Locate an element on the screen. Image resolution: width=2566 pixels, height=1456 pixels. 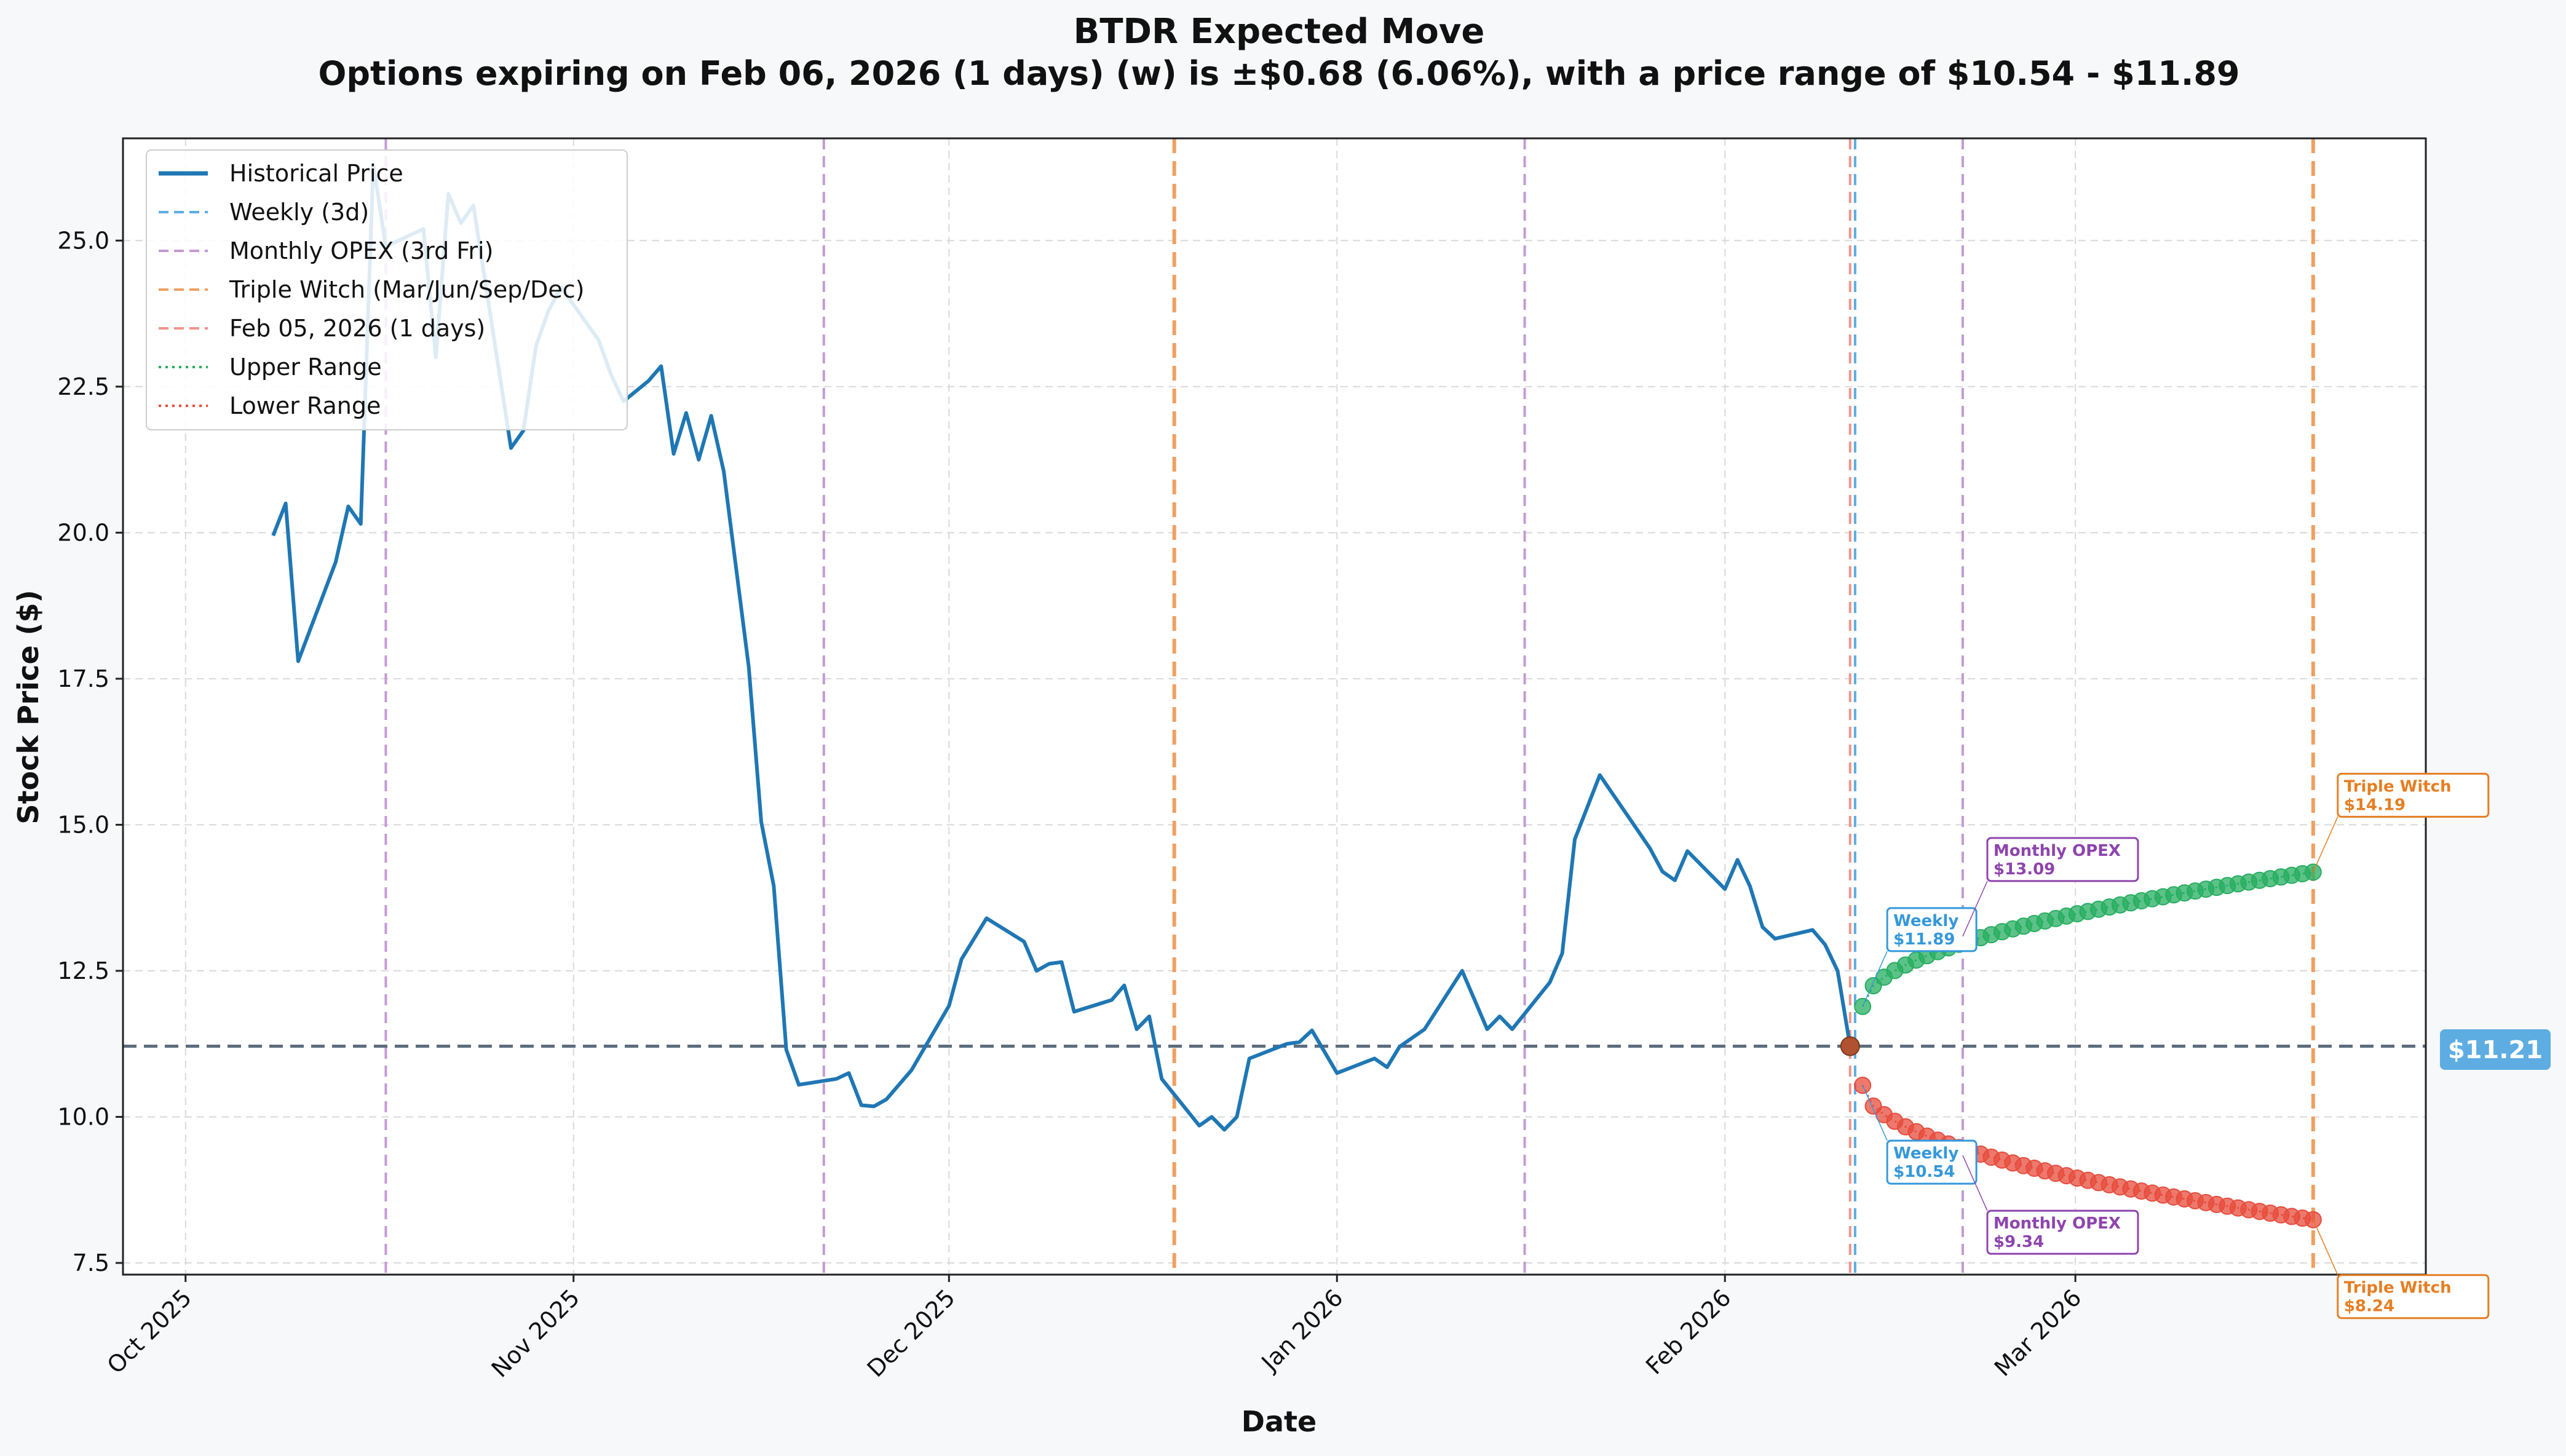
annotation-value: $13.09 is located at coordinates (2024, 869).